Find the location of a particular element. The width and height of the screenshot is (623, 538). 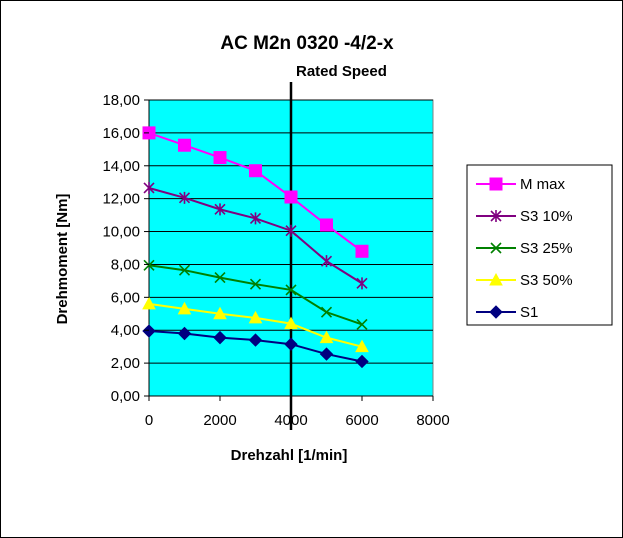

x-tick-label: 2000 is located at coordinates (219, 420).